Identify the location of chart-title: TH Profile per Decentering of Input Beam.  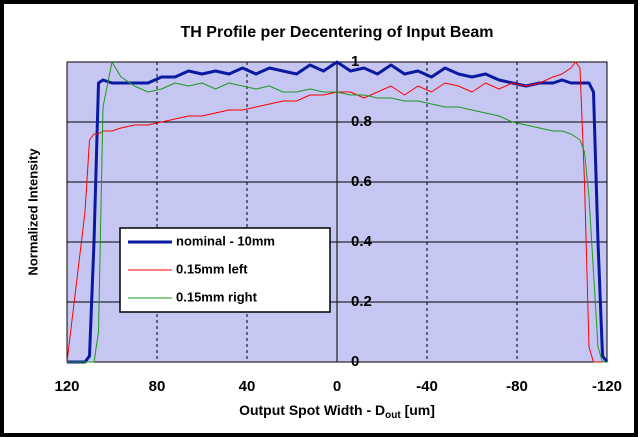
(337, 32).